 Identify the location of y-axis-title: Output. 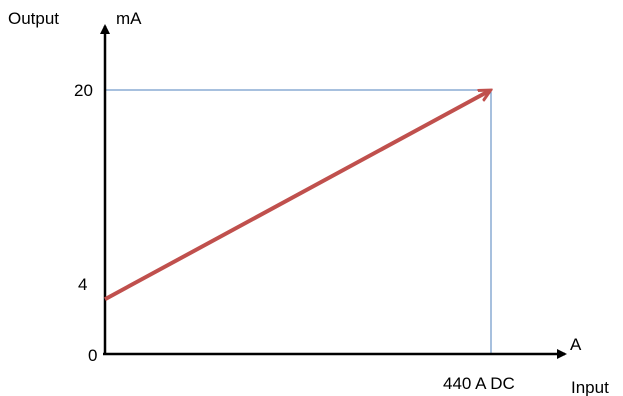
(33, 18).